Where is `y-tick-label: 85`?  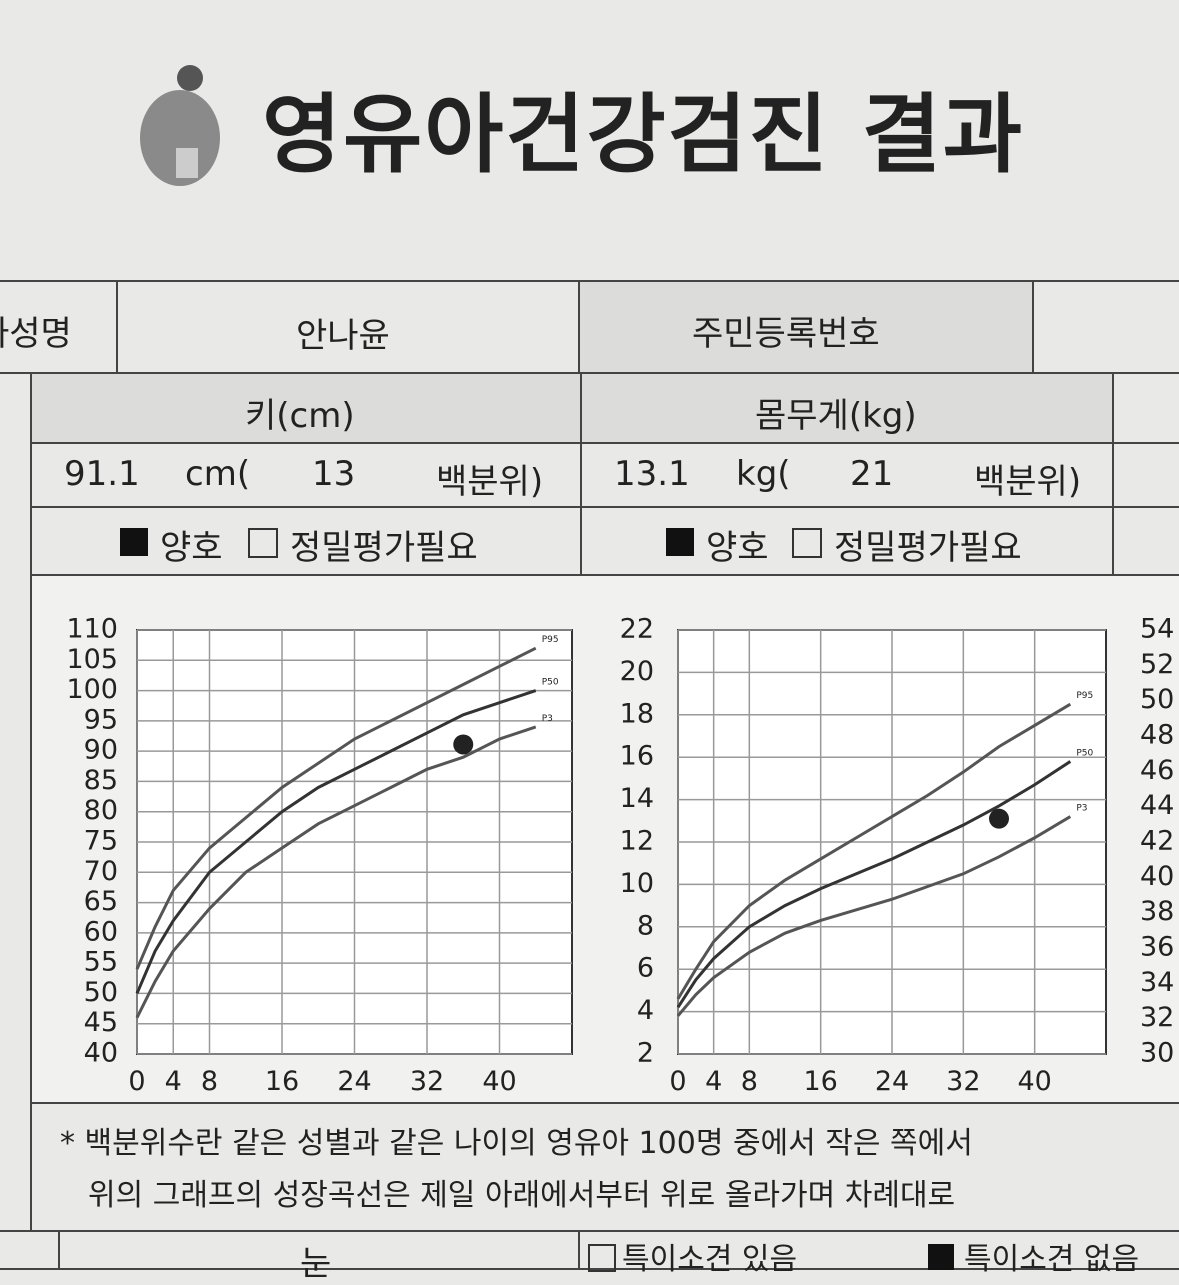 y-tick-label: 85 is located at coordinates (101, 780).